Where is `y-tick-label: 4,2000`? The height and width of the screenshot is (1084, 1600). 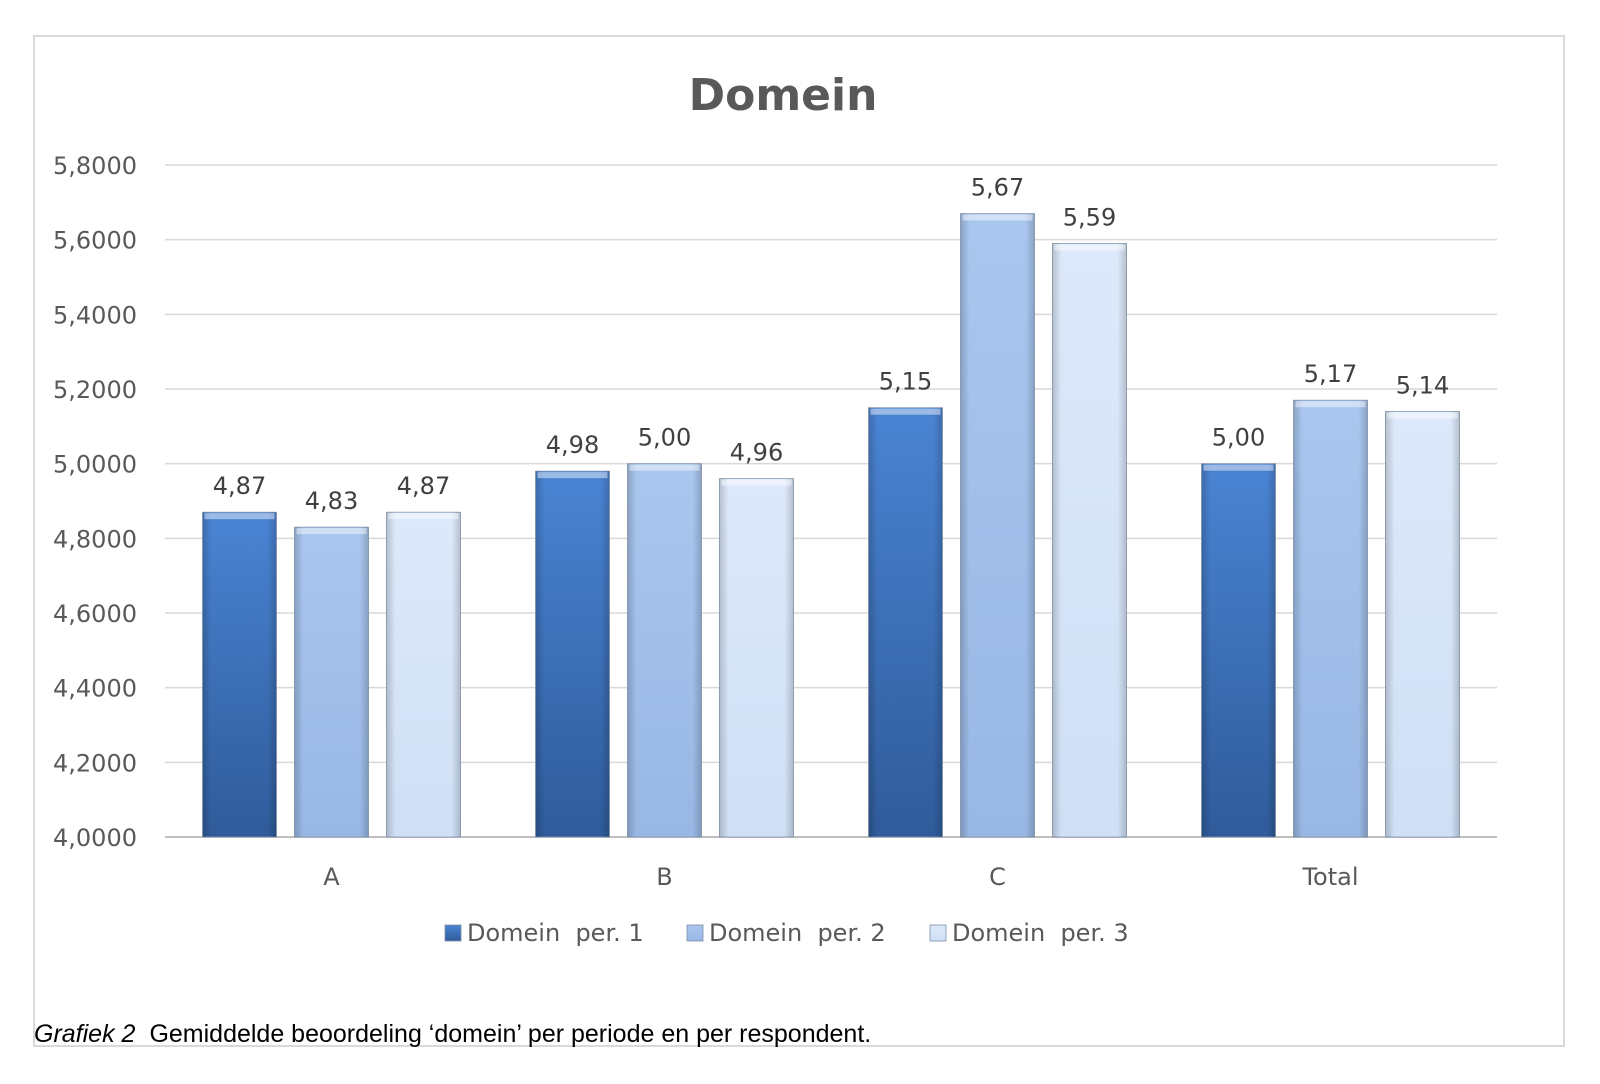
y-tick-label: 4,2000 is located at coordinates (95, 763).